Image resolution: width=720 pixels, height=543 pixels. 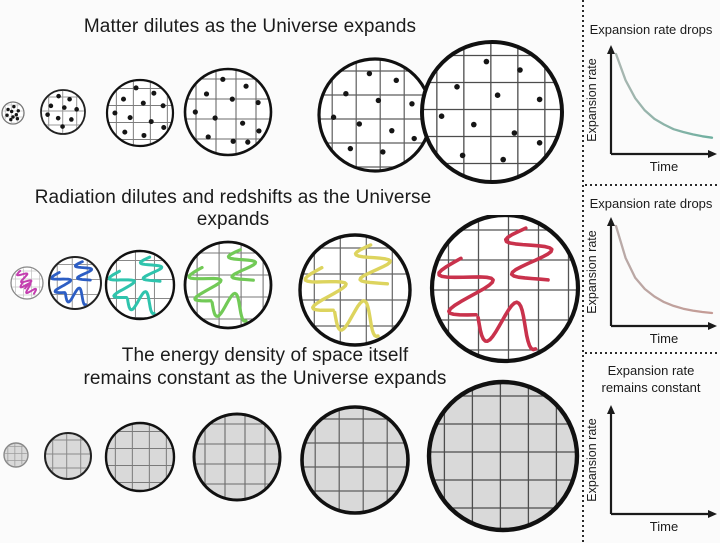 What do you see at coordinates (265, 355) in the screenshot?
I see `dark-energy-title-line-1: The energy density of space itself` at bounding box center [265, 355].